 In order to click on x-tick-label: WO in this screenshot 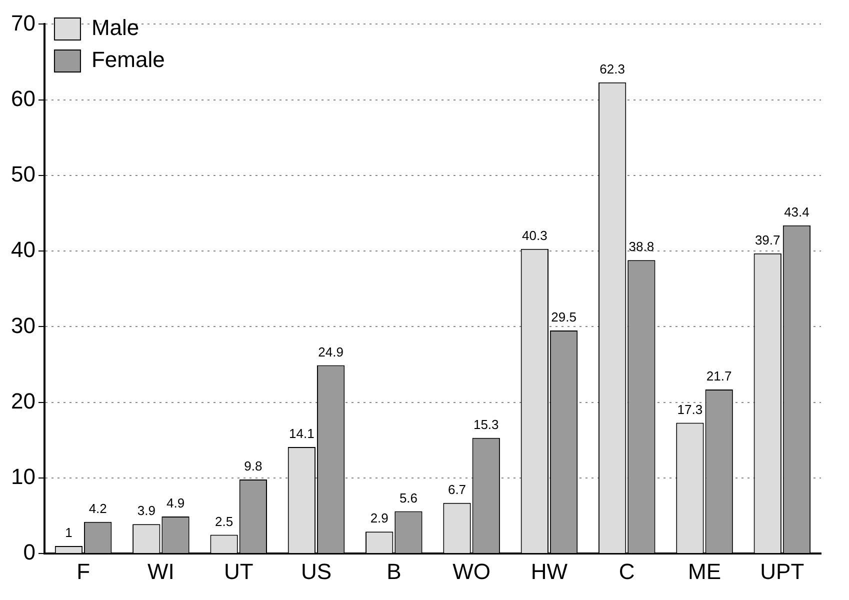, I will do `click(471, 571)`.